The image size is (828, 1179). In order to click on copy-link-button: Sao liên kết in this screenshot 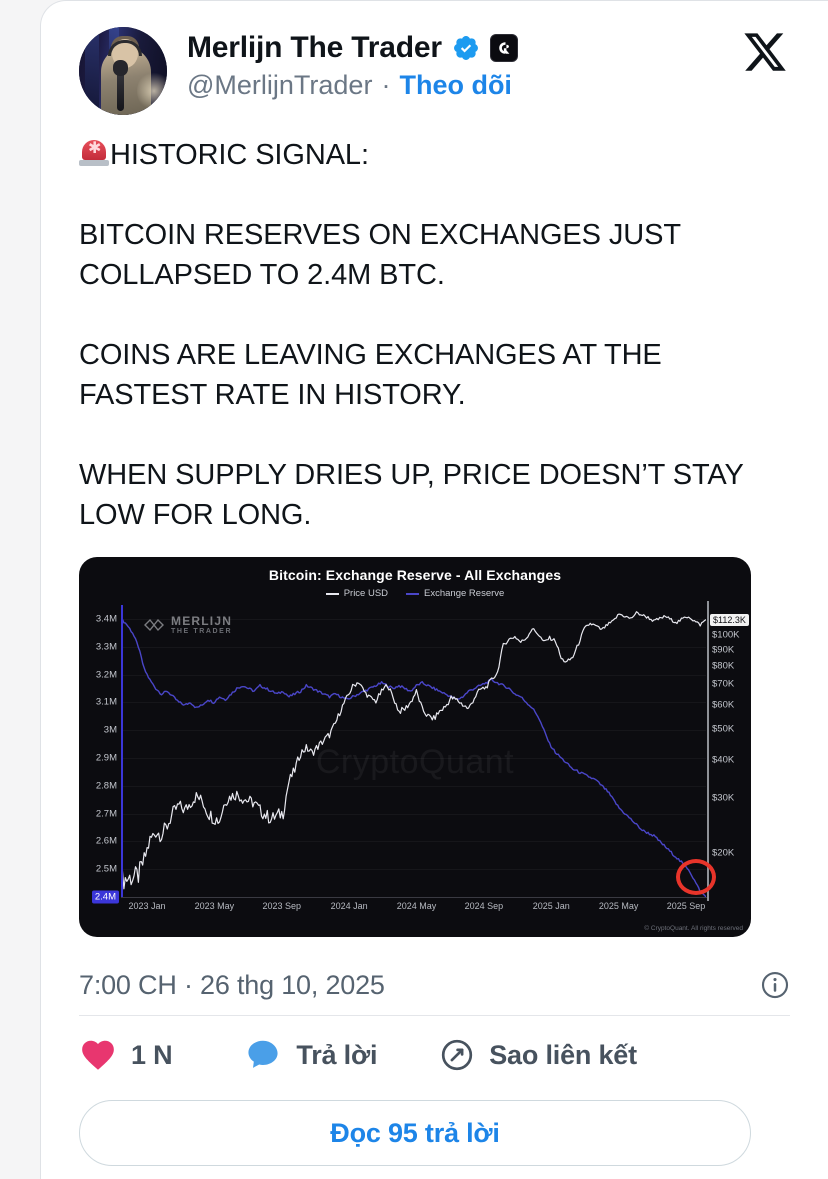, I will do `click(538, 1055)`.